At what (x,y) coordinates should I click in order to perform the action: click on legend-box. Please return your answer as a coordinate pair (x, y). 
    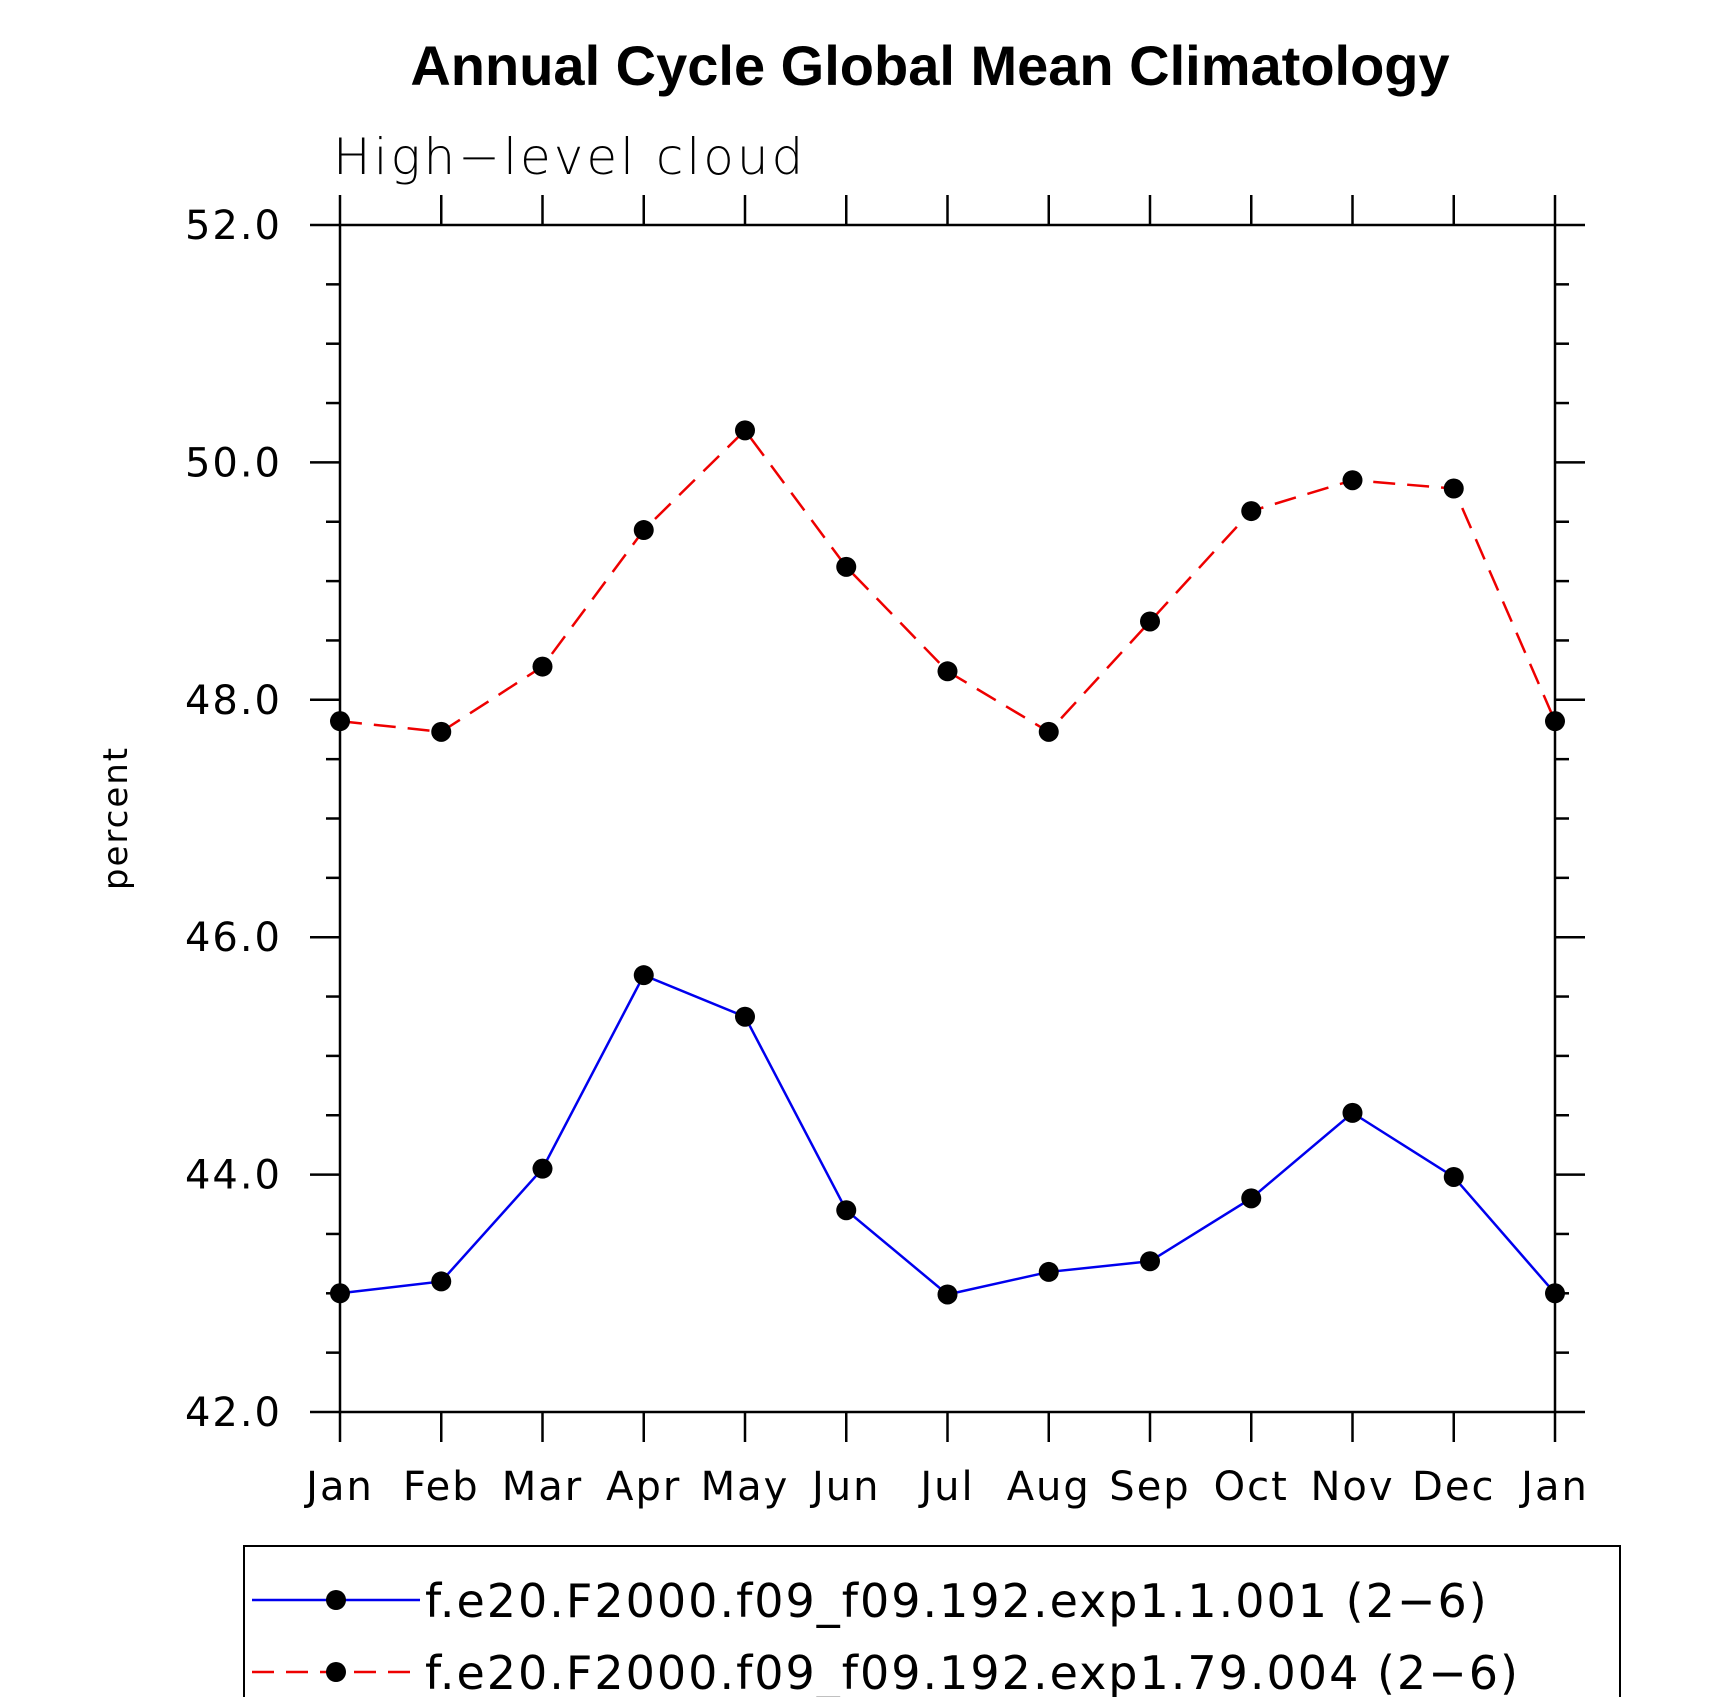
    Looking at the image, I should click on (932, 1621).